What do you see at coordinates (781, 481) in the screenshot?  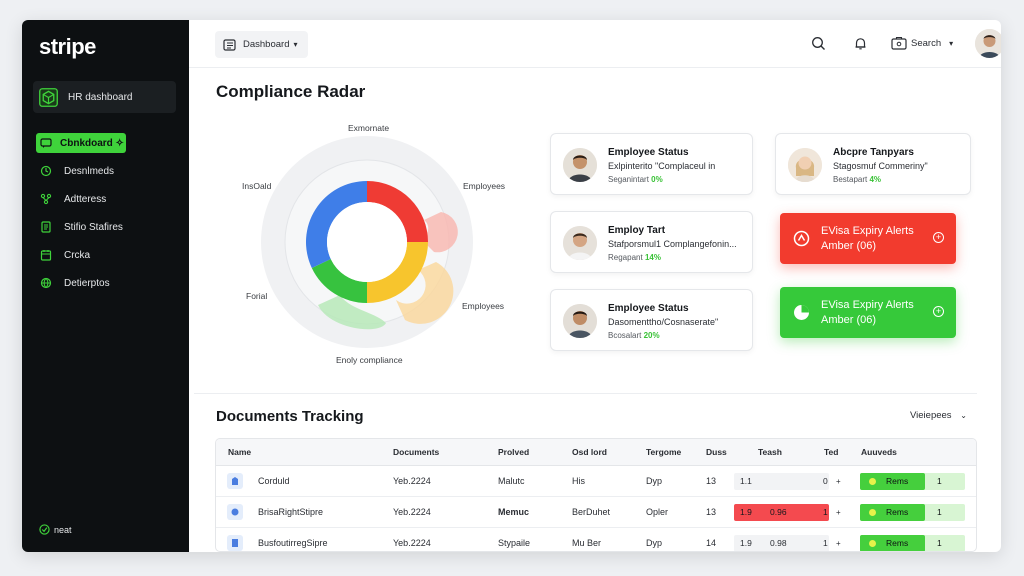 I see `teash-bar: 1.1 0` at bounding box center [781, 481].